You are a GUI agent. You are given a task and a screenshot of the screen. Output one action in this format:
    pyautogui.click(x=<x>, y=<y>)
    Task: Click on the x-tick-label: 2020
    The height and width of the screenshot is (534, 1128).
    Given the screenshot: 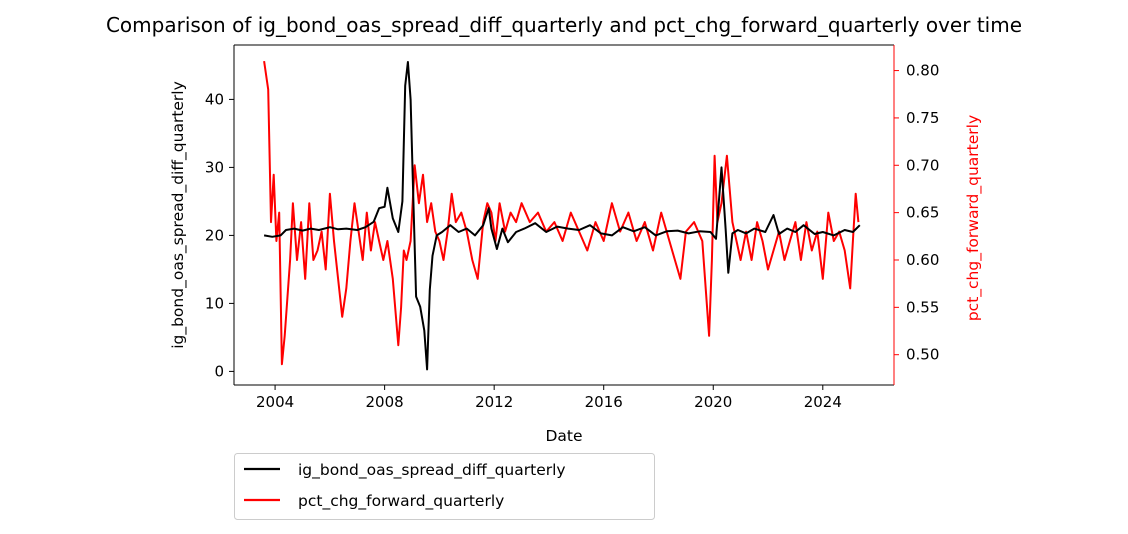 What is the action you would take?
    pyautogui.click(x=713, y=402)
    